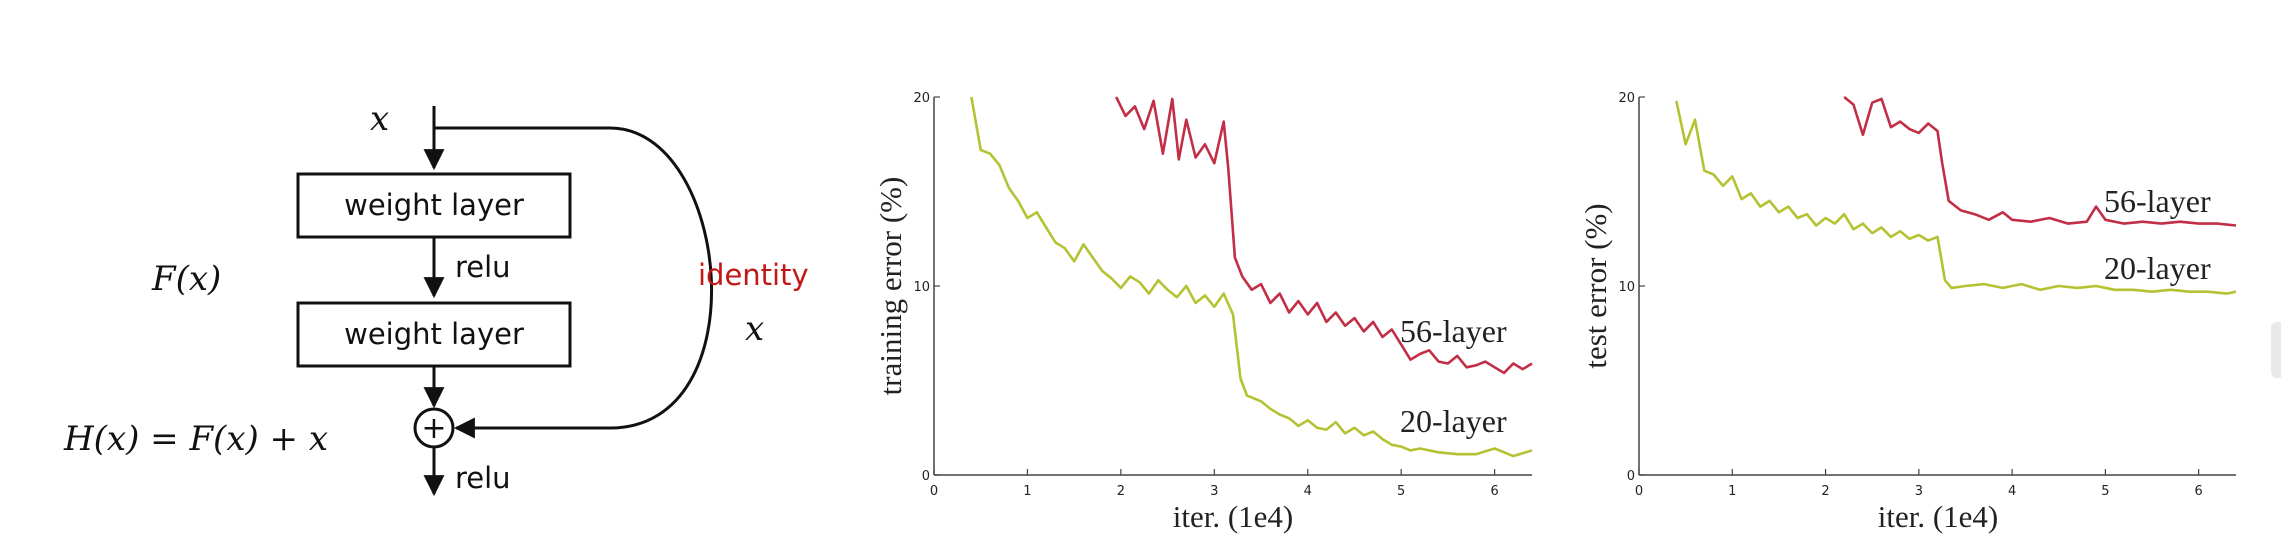 The width and height of the screenshot is (2281, 559). Describe the element at coordinates (186, 279) in the screenshot. I see `fx-label: F(x)` at that location.